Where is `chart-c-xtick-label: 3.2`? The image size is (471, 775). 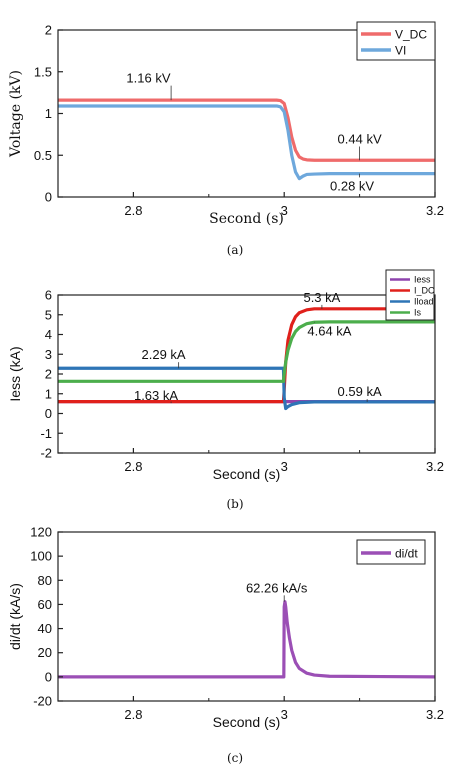
chart-c-xtick-label: 3.2 is located at coordinates (435, 714).